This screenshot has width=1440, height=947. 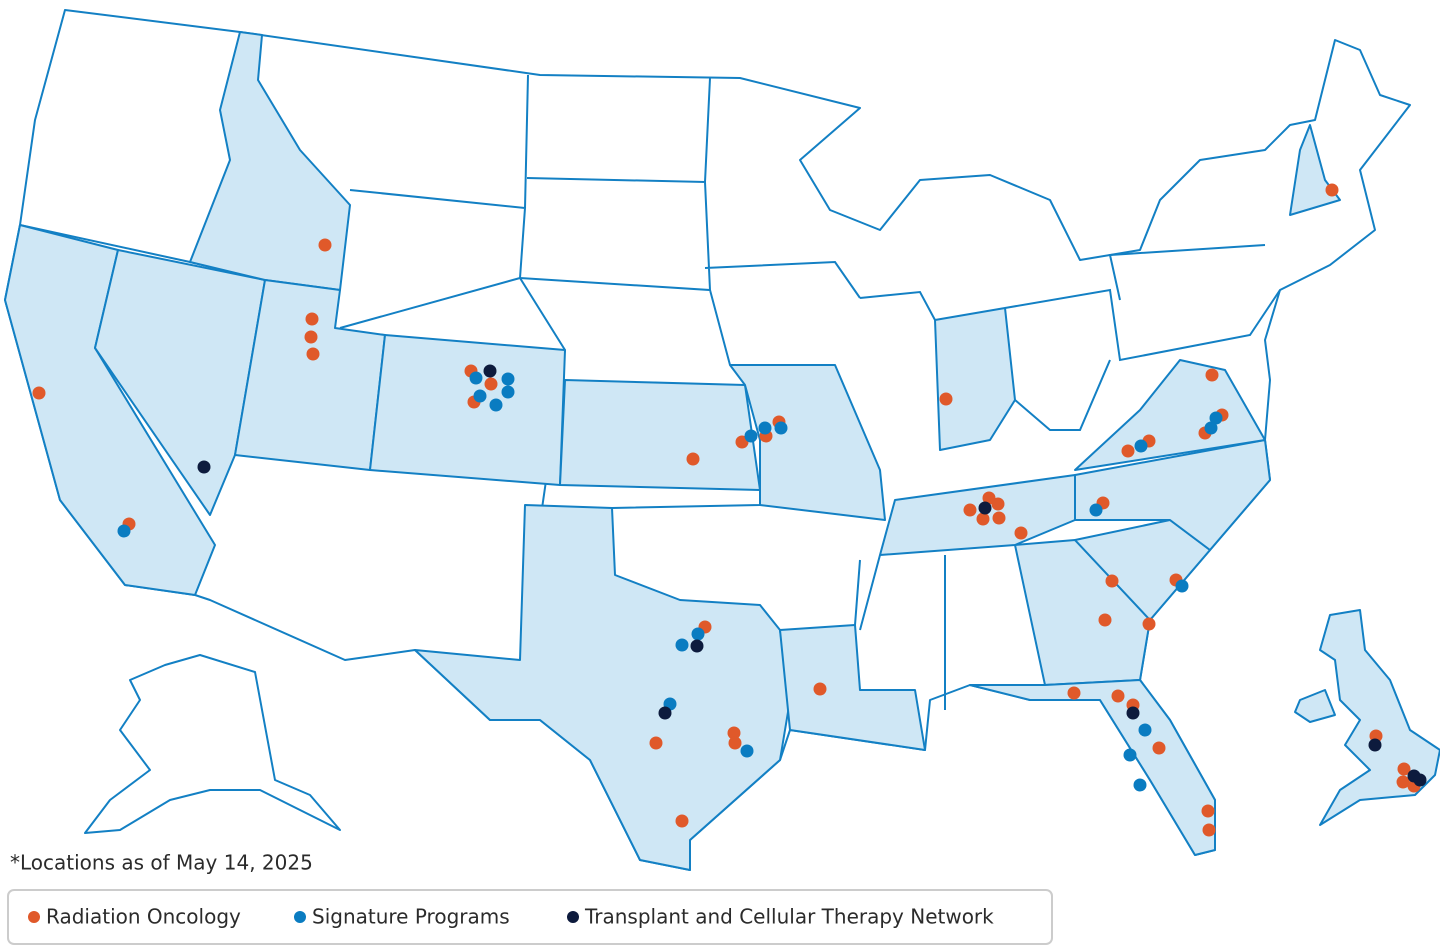 What do you see at coordinates (161, 863) in the screenshot?
I see `footnote: *Locations as of May 14, 2025` at bounding box center [161, 863].